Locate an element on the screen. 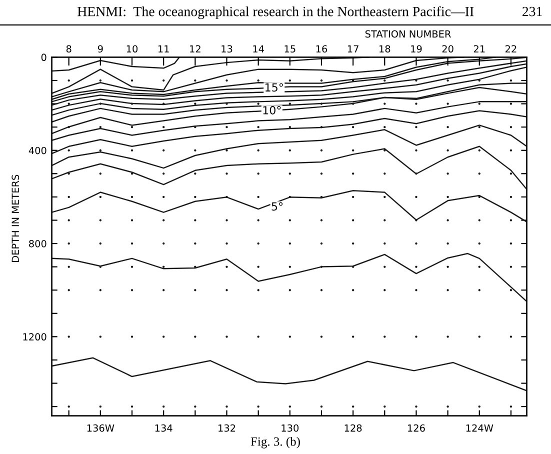 Image resolution: width=551 pixels, height=454 pixels. x-tick-label: 124W is located at coordinates (480, 428).